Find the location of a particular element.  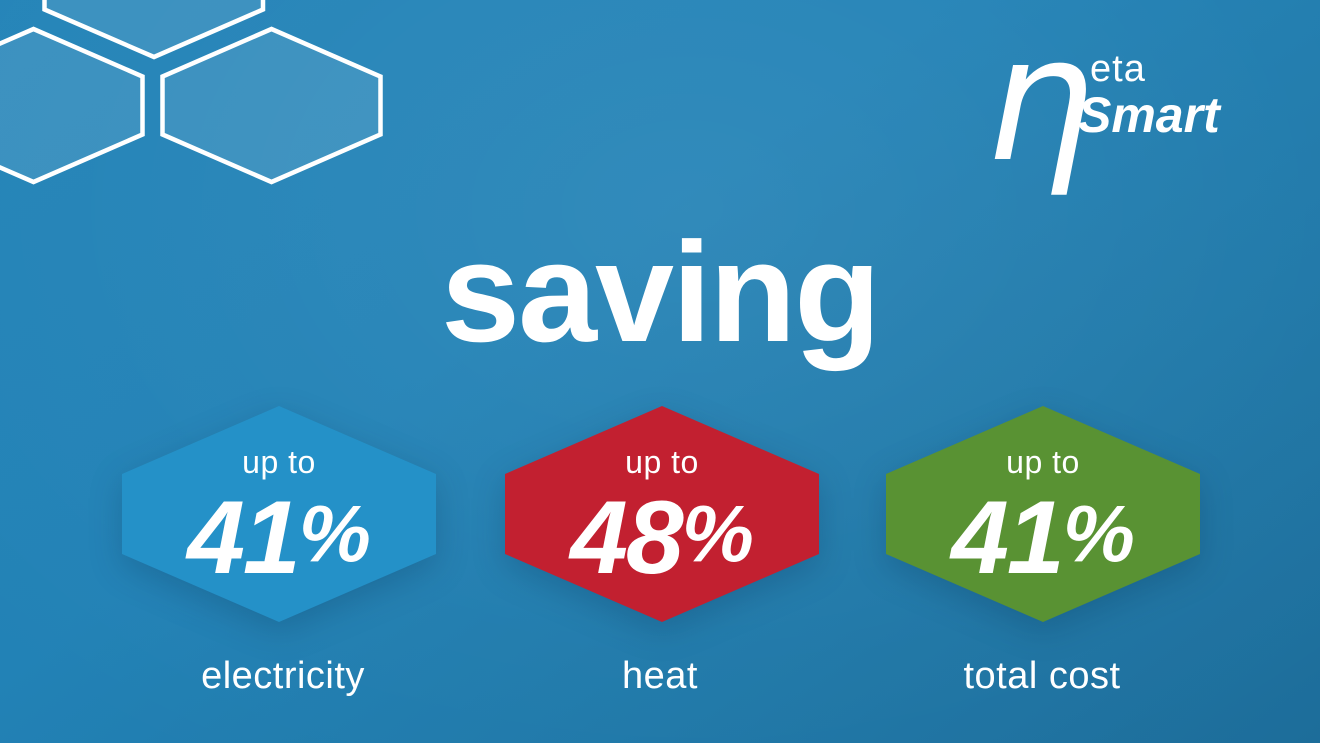

saving-badge-electricity: up to 41% is located at coordinates (279, 514).